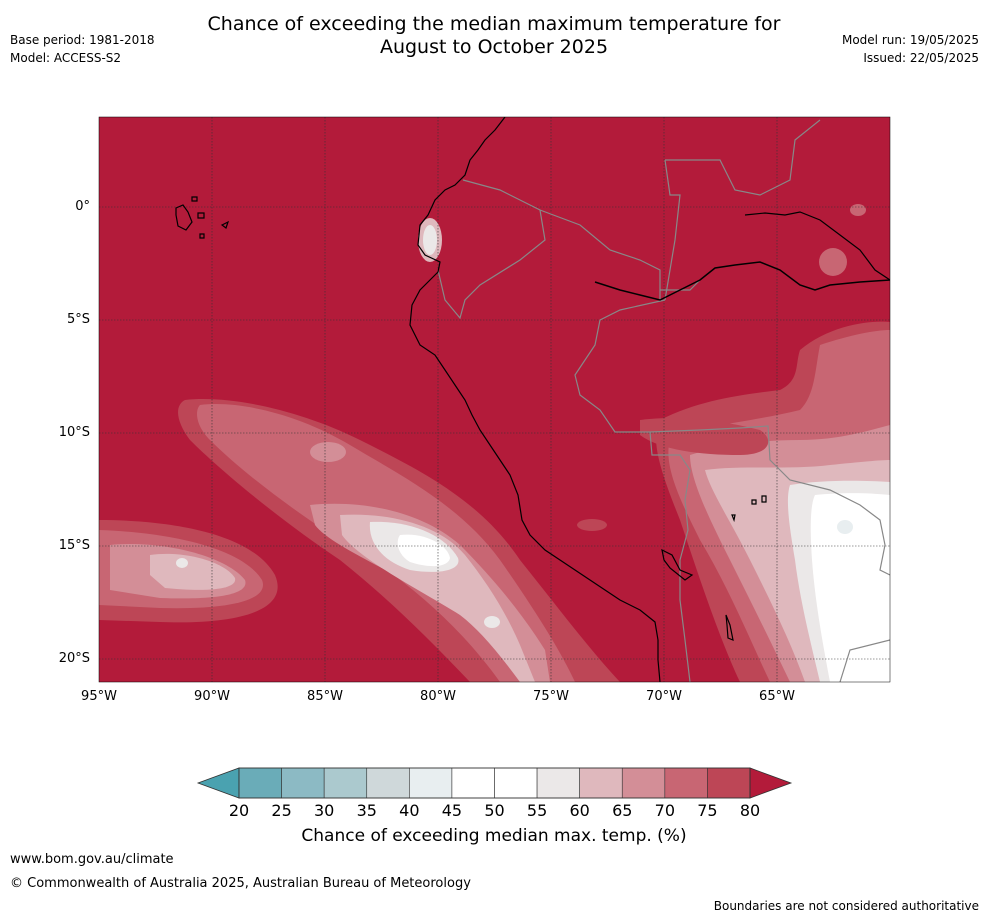  I want to click on contour-spot-60d, so click(492, 622).